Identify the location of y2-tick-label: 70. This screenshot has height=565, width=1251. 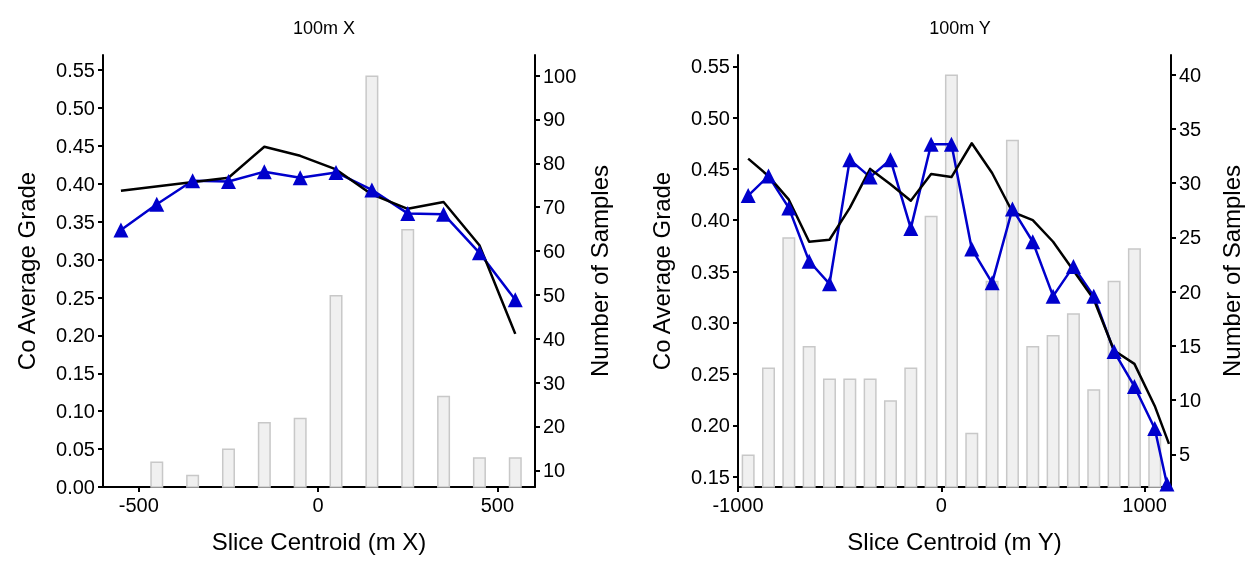
(554, 207).